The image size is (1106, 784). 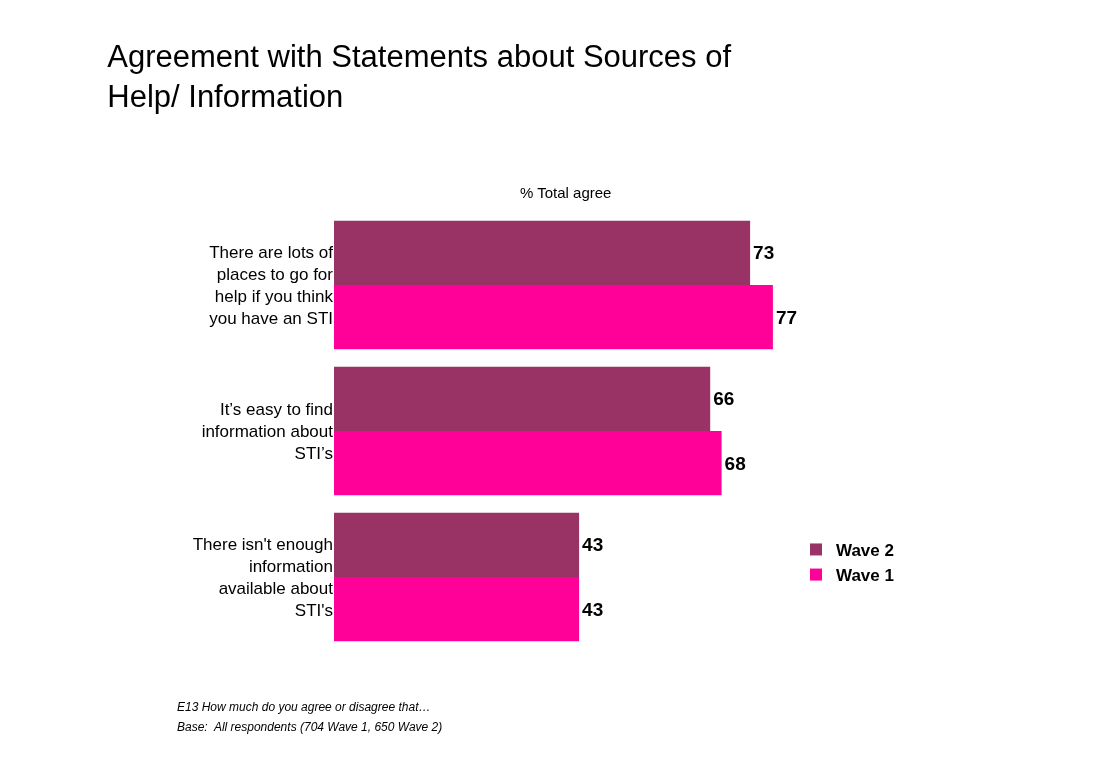 What do you see at coordinates (419, 76) in the screenshot?
I see `chart-title: Agreement with Statements about Sources of Help/ Information` at bounding box center [419, 76].